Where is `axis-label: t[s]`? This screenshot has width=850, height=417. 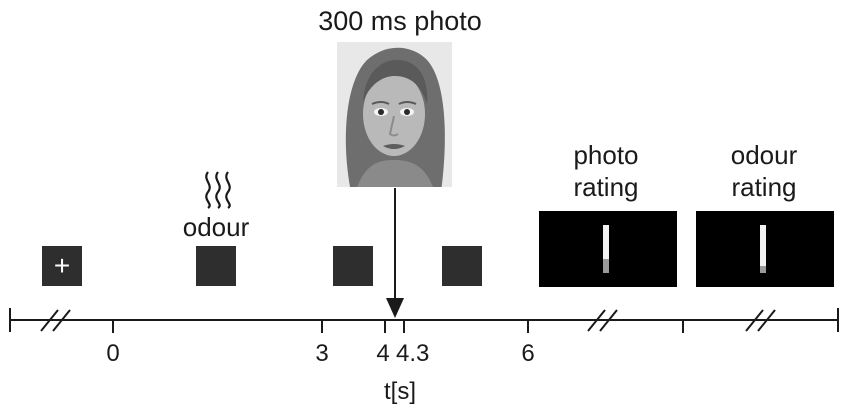
axis-label: t[s] is located at coordinates (399, 391).